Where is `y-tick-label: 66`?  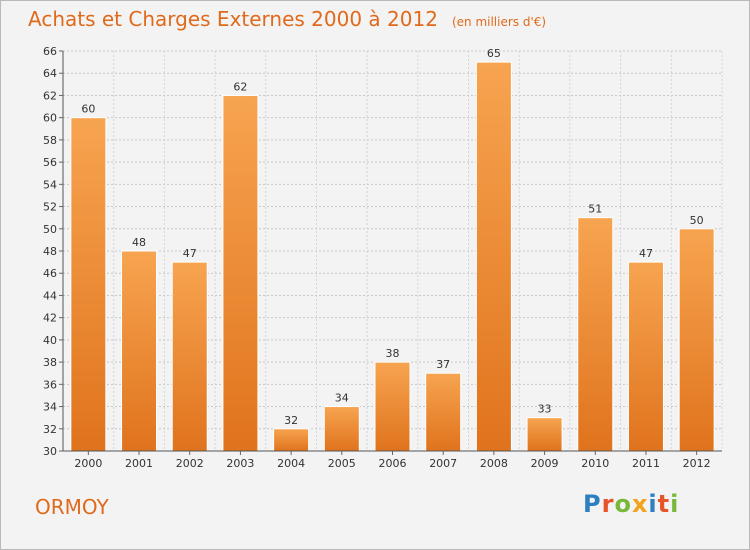 y-tick-label: 66 is located at coordinates (50, 51).